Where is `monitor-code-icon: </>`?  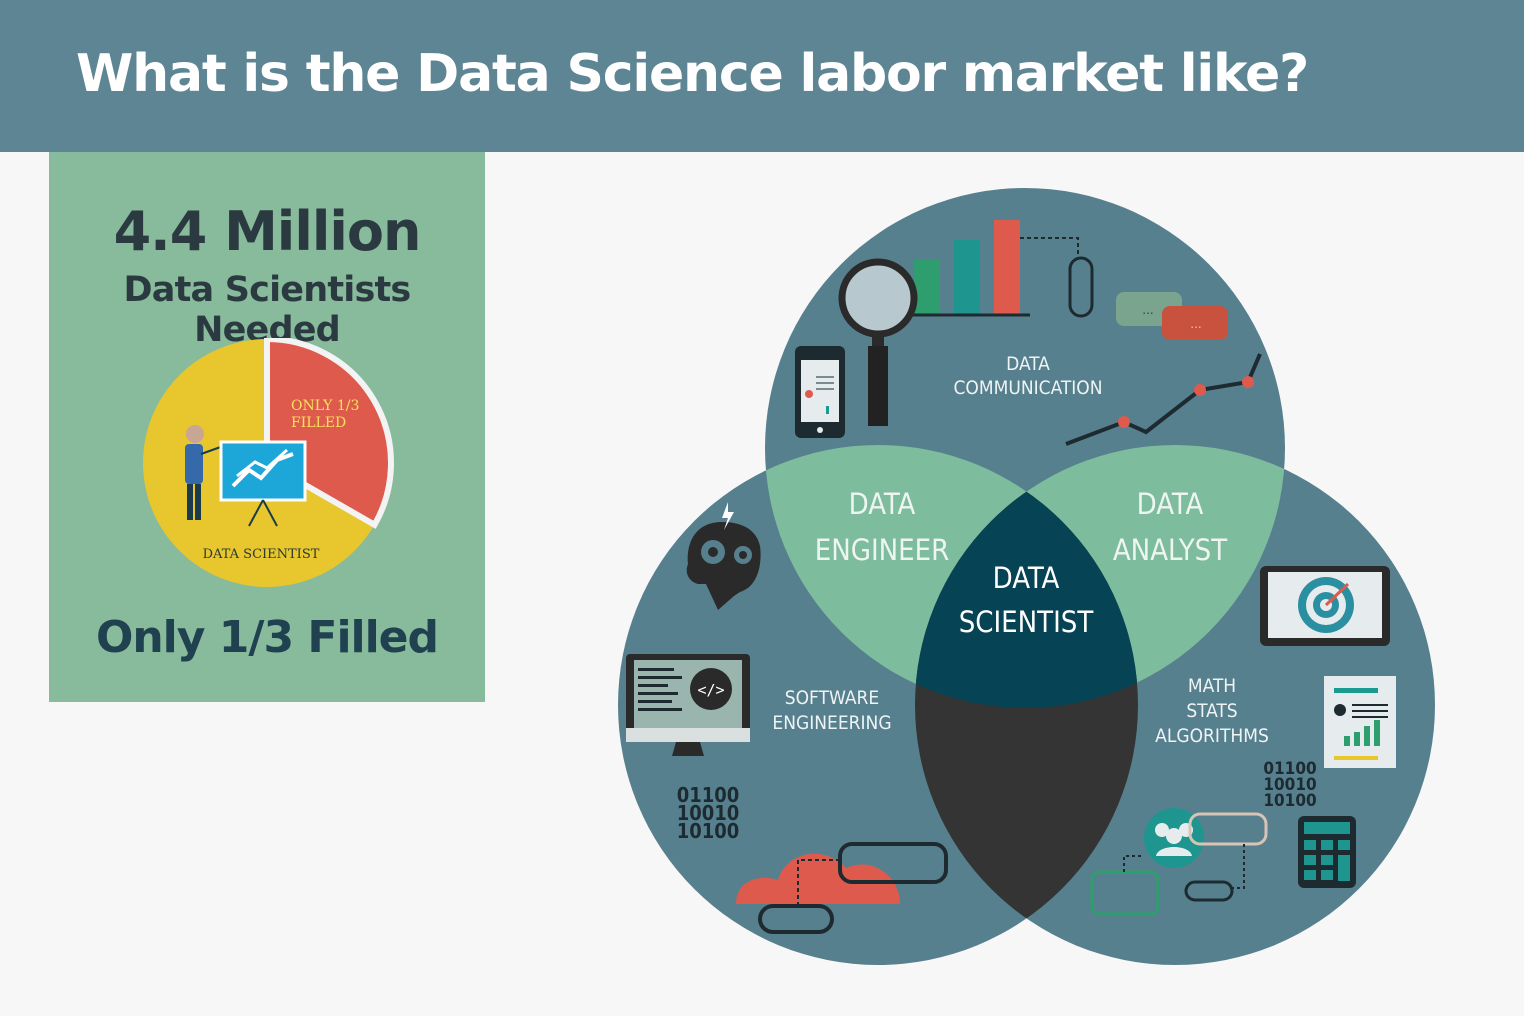 monitor-code-icon: </> is located at coordinates (688, 705).